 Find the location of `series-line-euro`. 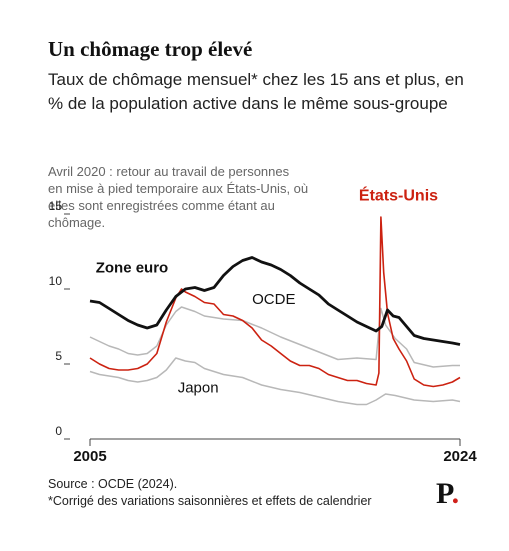

series-line-euro is located at coordinates (275, 301).